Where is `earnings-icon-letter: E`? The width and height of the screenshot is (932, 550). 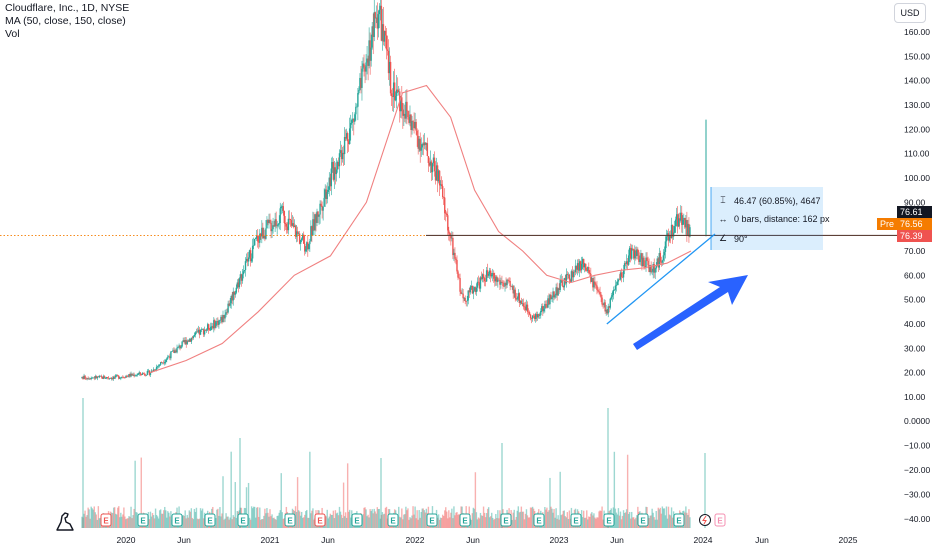
earnings-icon-letter: E is located at coordinates (432, 521).